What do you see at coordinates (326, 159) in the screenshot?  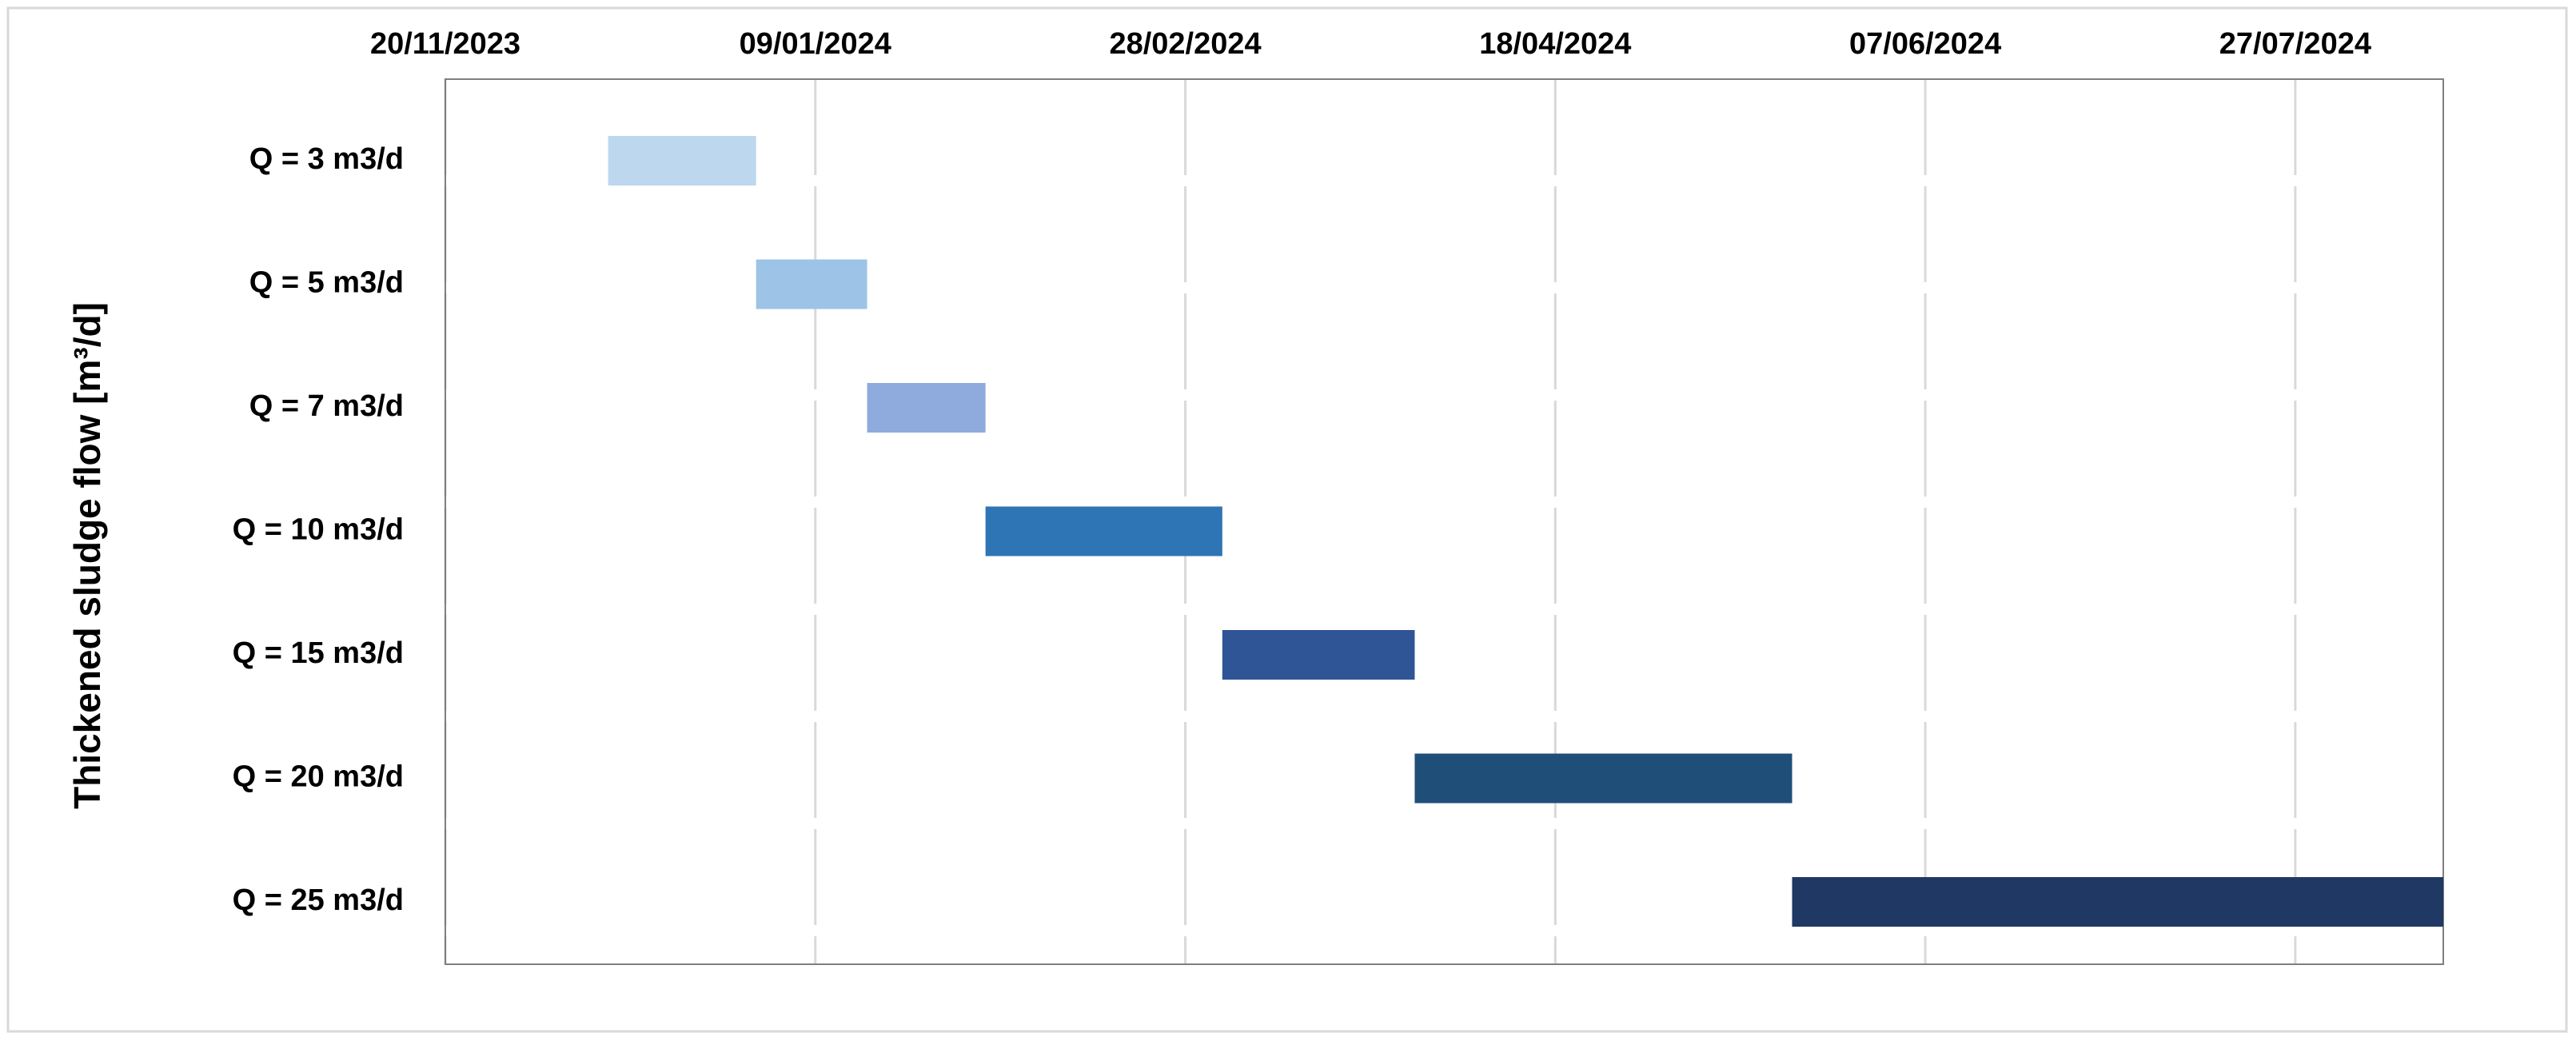 I see `y-tick-label: Q = 3 m3/d` at bounding box center [326, 159].